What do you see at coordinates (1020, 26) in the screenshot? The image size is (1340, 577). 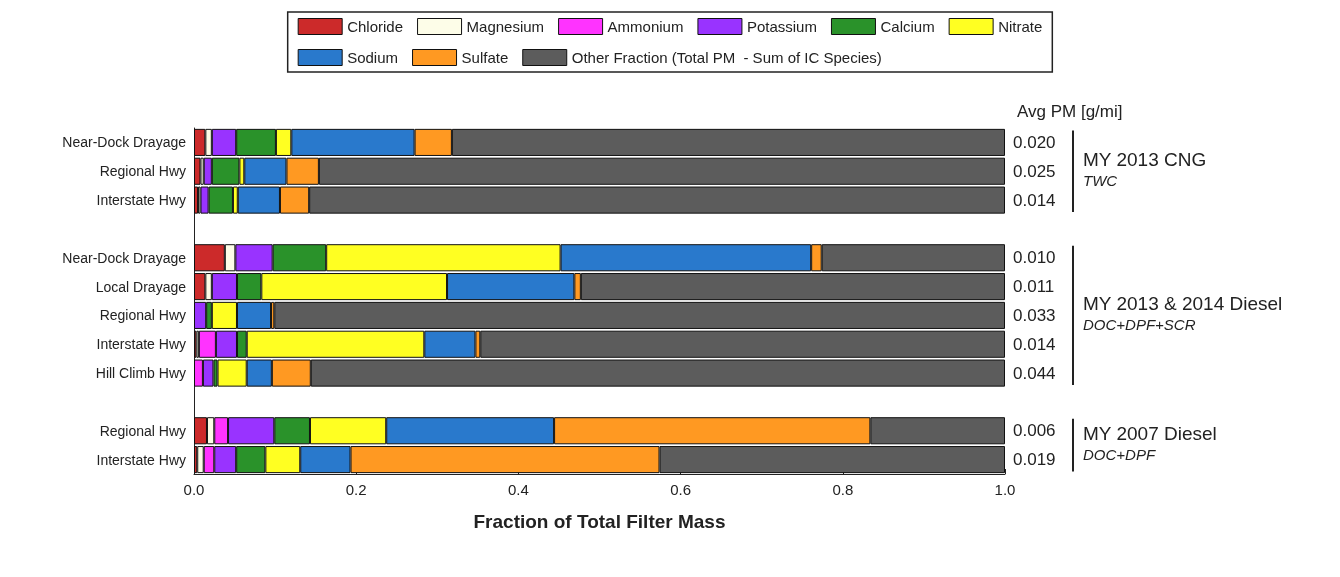 I see `legend-label: Nitrate` at bounding box center [1020, 26].